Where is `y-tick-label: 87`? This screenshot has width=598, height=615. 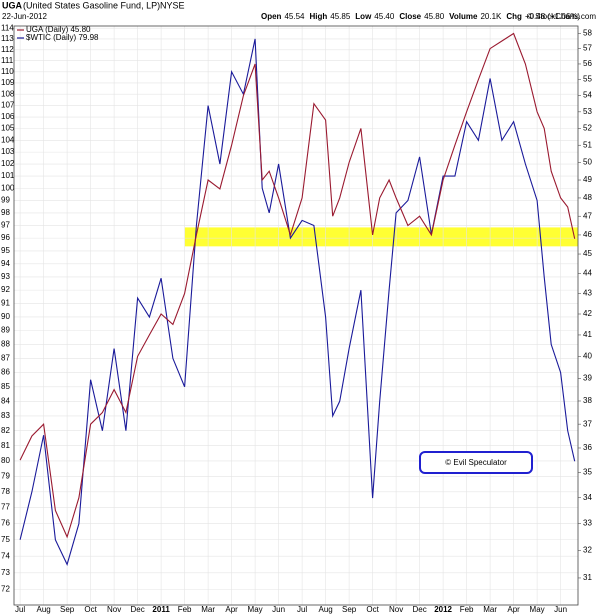
y-tick-label: 87 is located at coordinates (5, 358).